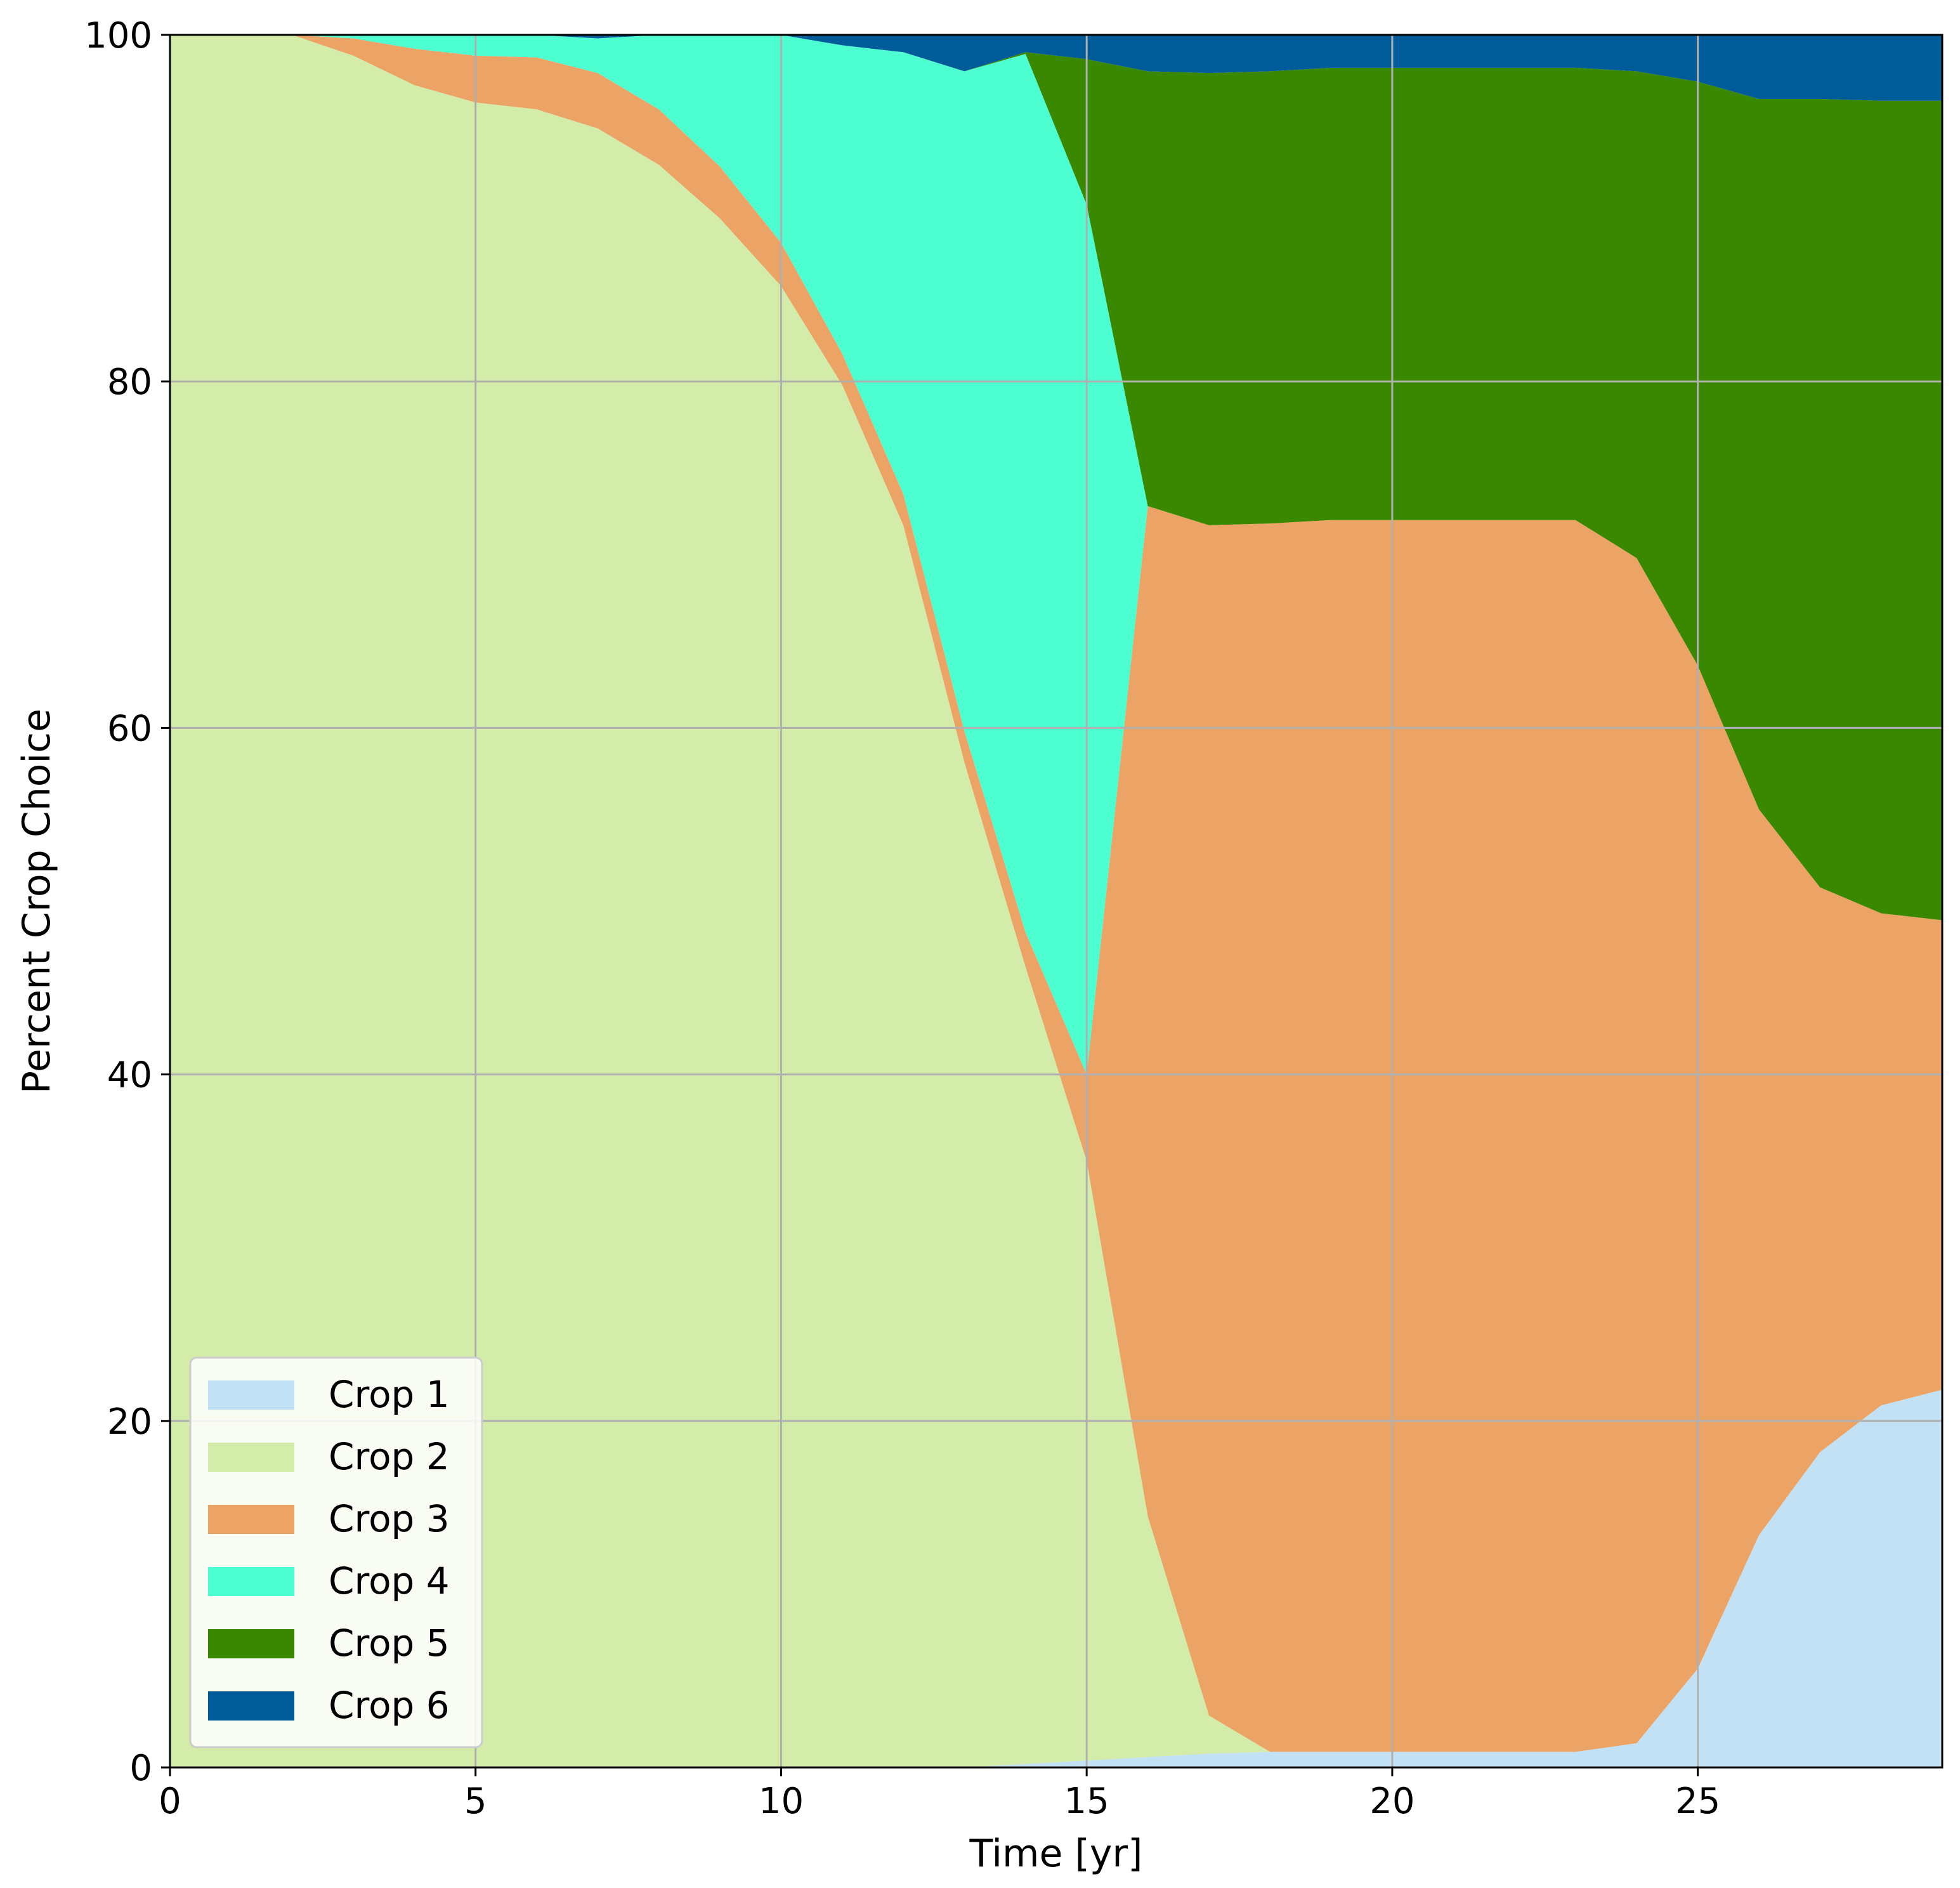 This screenshot has height=1888, width=1960. What do you see at coordinates (1391, 1801) in the screenshot?
I see `x-tick-label: 20` at bounding box center [1391, 1801].